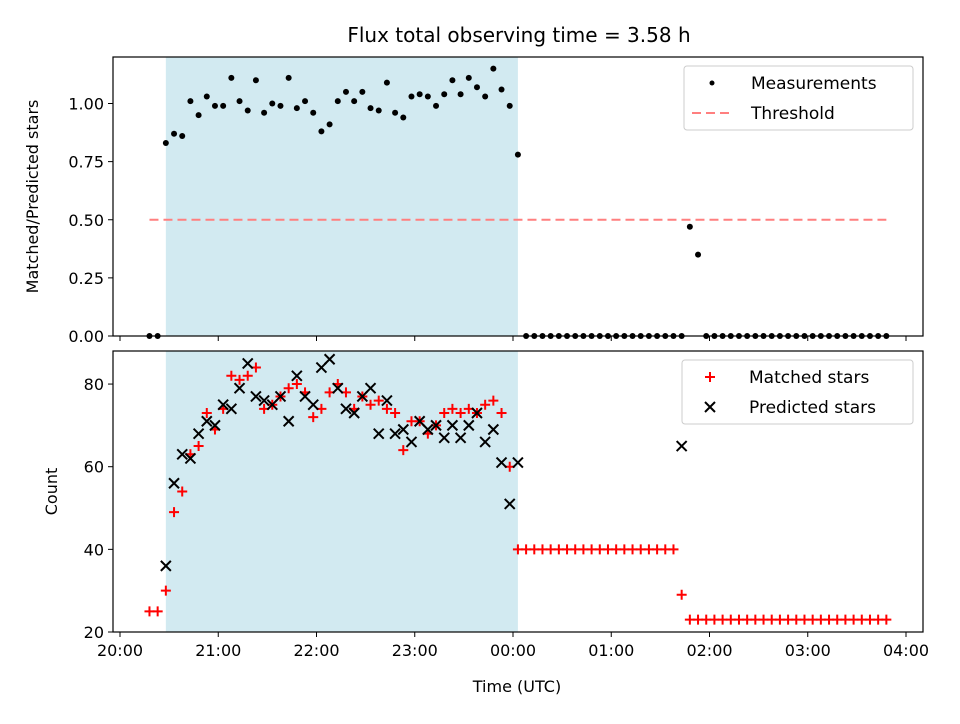  Describe the element at coordinates (809, 378) in the screenshot. I see `bottom-legend-matched-stars-label: Matched stars` at that location.